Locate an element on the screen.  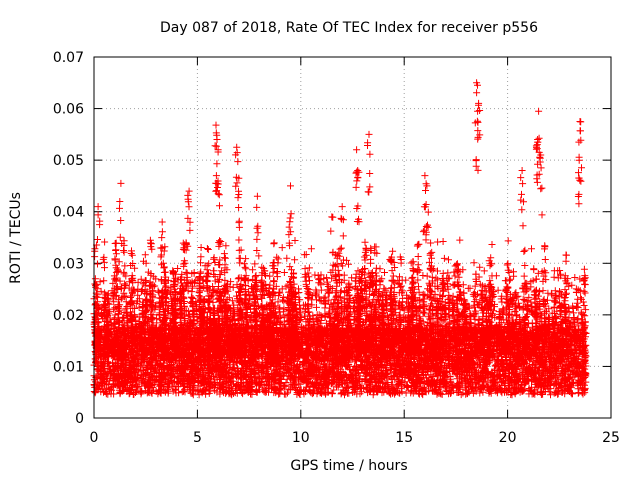
x-tick-label: 5 is located at coordinates (197, 438).